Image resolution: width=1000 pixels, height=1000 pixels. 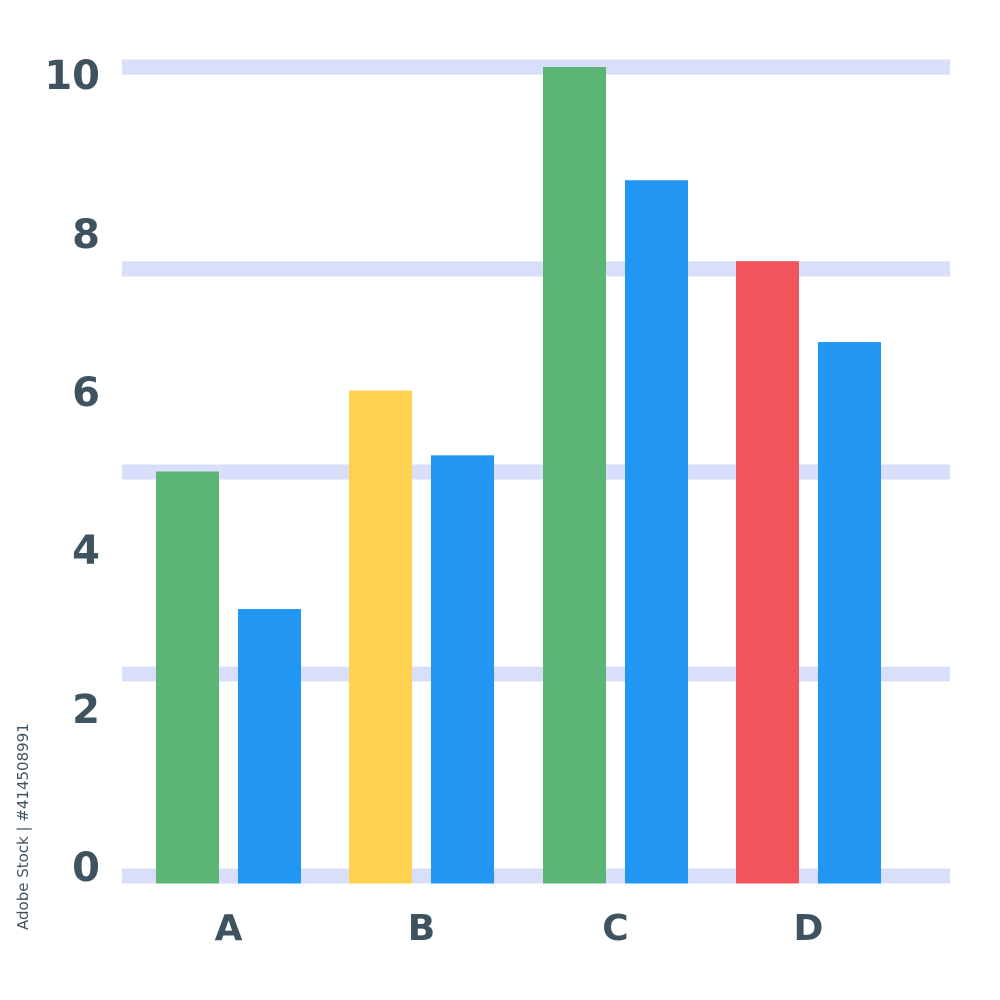 What do you see at coordinates (86, 551) in the screenshot?
I see `y-tick-label-4: 4` at bounding box center [86, 551].